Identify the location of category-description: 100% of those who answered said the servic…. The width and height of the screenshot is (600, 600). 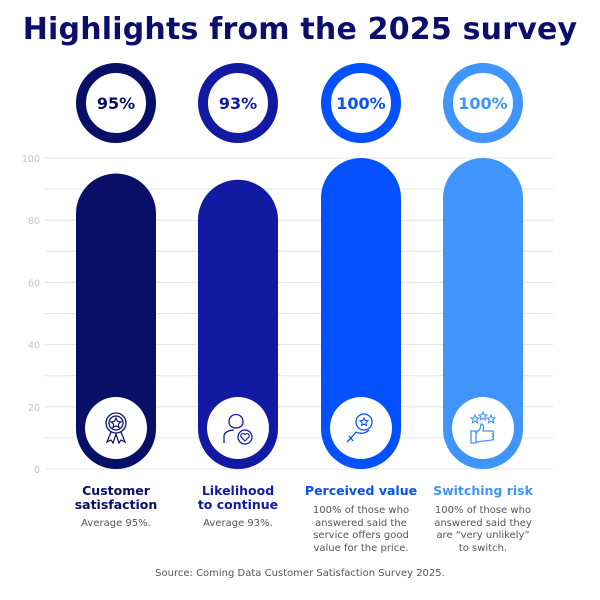
(361, 529).